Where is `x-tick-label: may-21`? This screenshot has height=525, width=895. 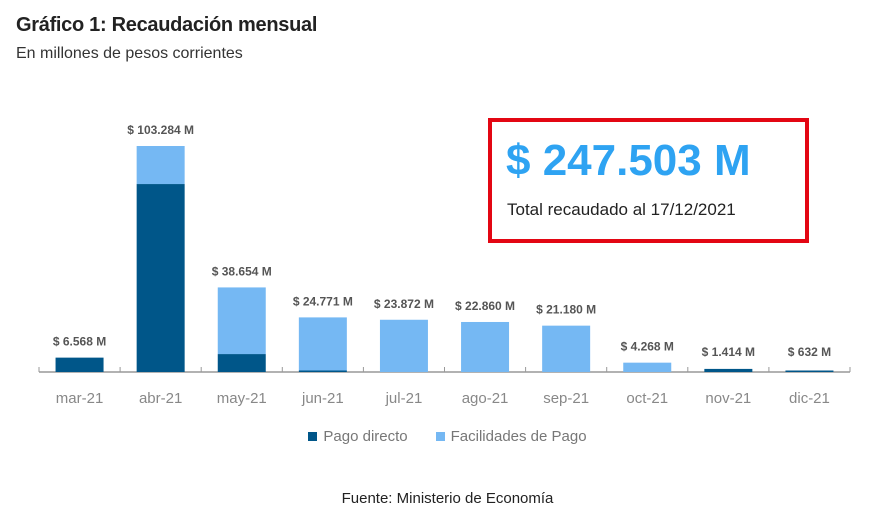
x-tick-label: may-21 is located at coordinates (242, 398).